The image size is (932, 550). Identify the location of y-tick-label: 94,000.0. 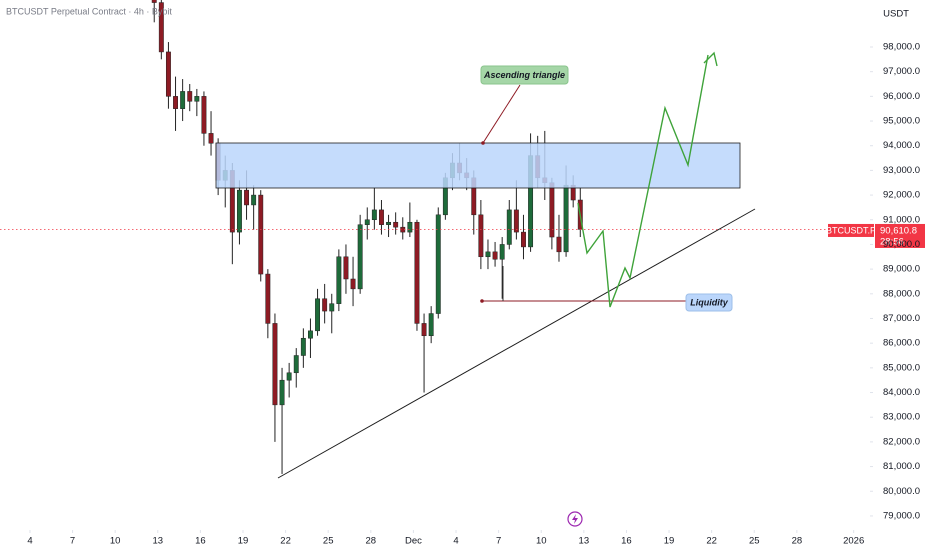
(901, 145).